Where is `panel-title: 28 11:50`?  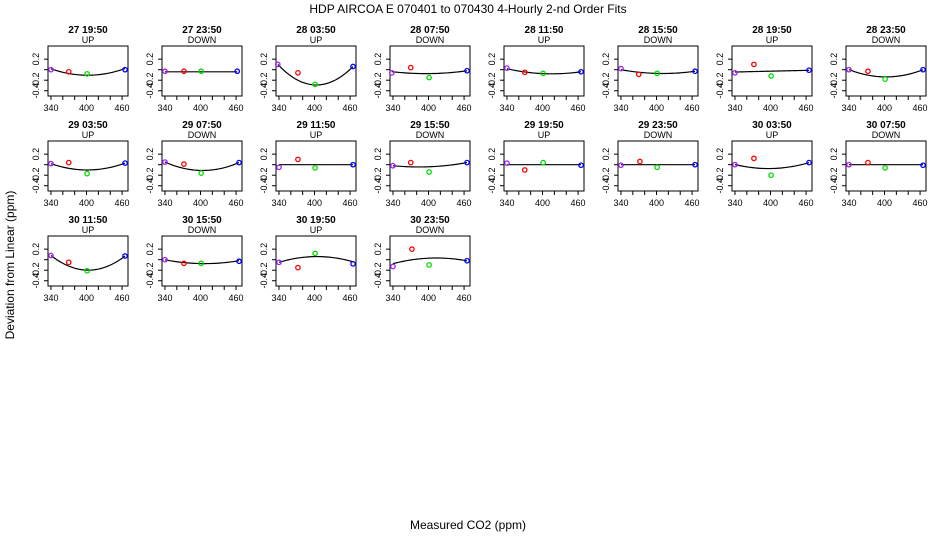 panel-title: 28 11:50 is located at coordinates (544, 30).